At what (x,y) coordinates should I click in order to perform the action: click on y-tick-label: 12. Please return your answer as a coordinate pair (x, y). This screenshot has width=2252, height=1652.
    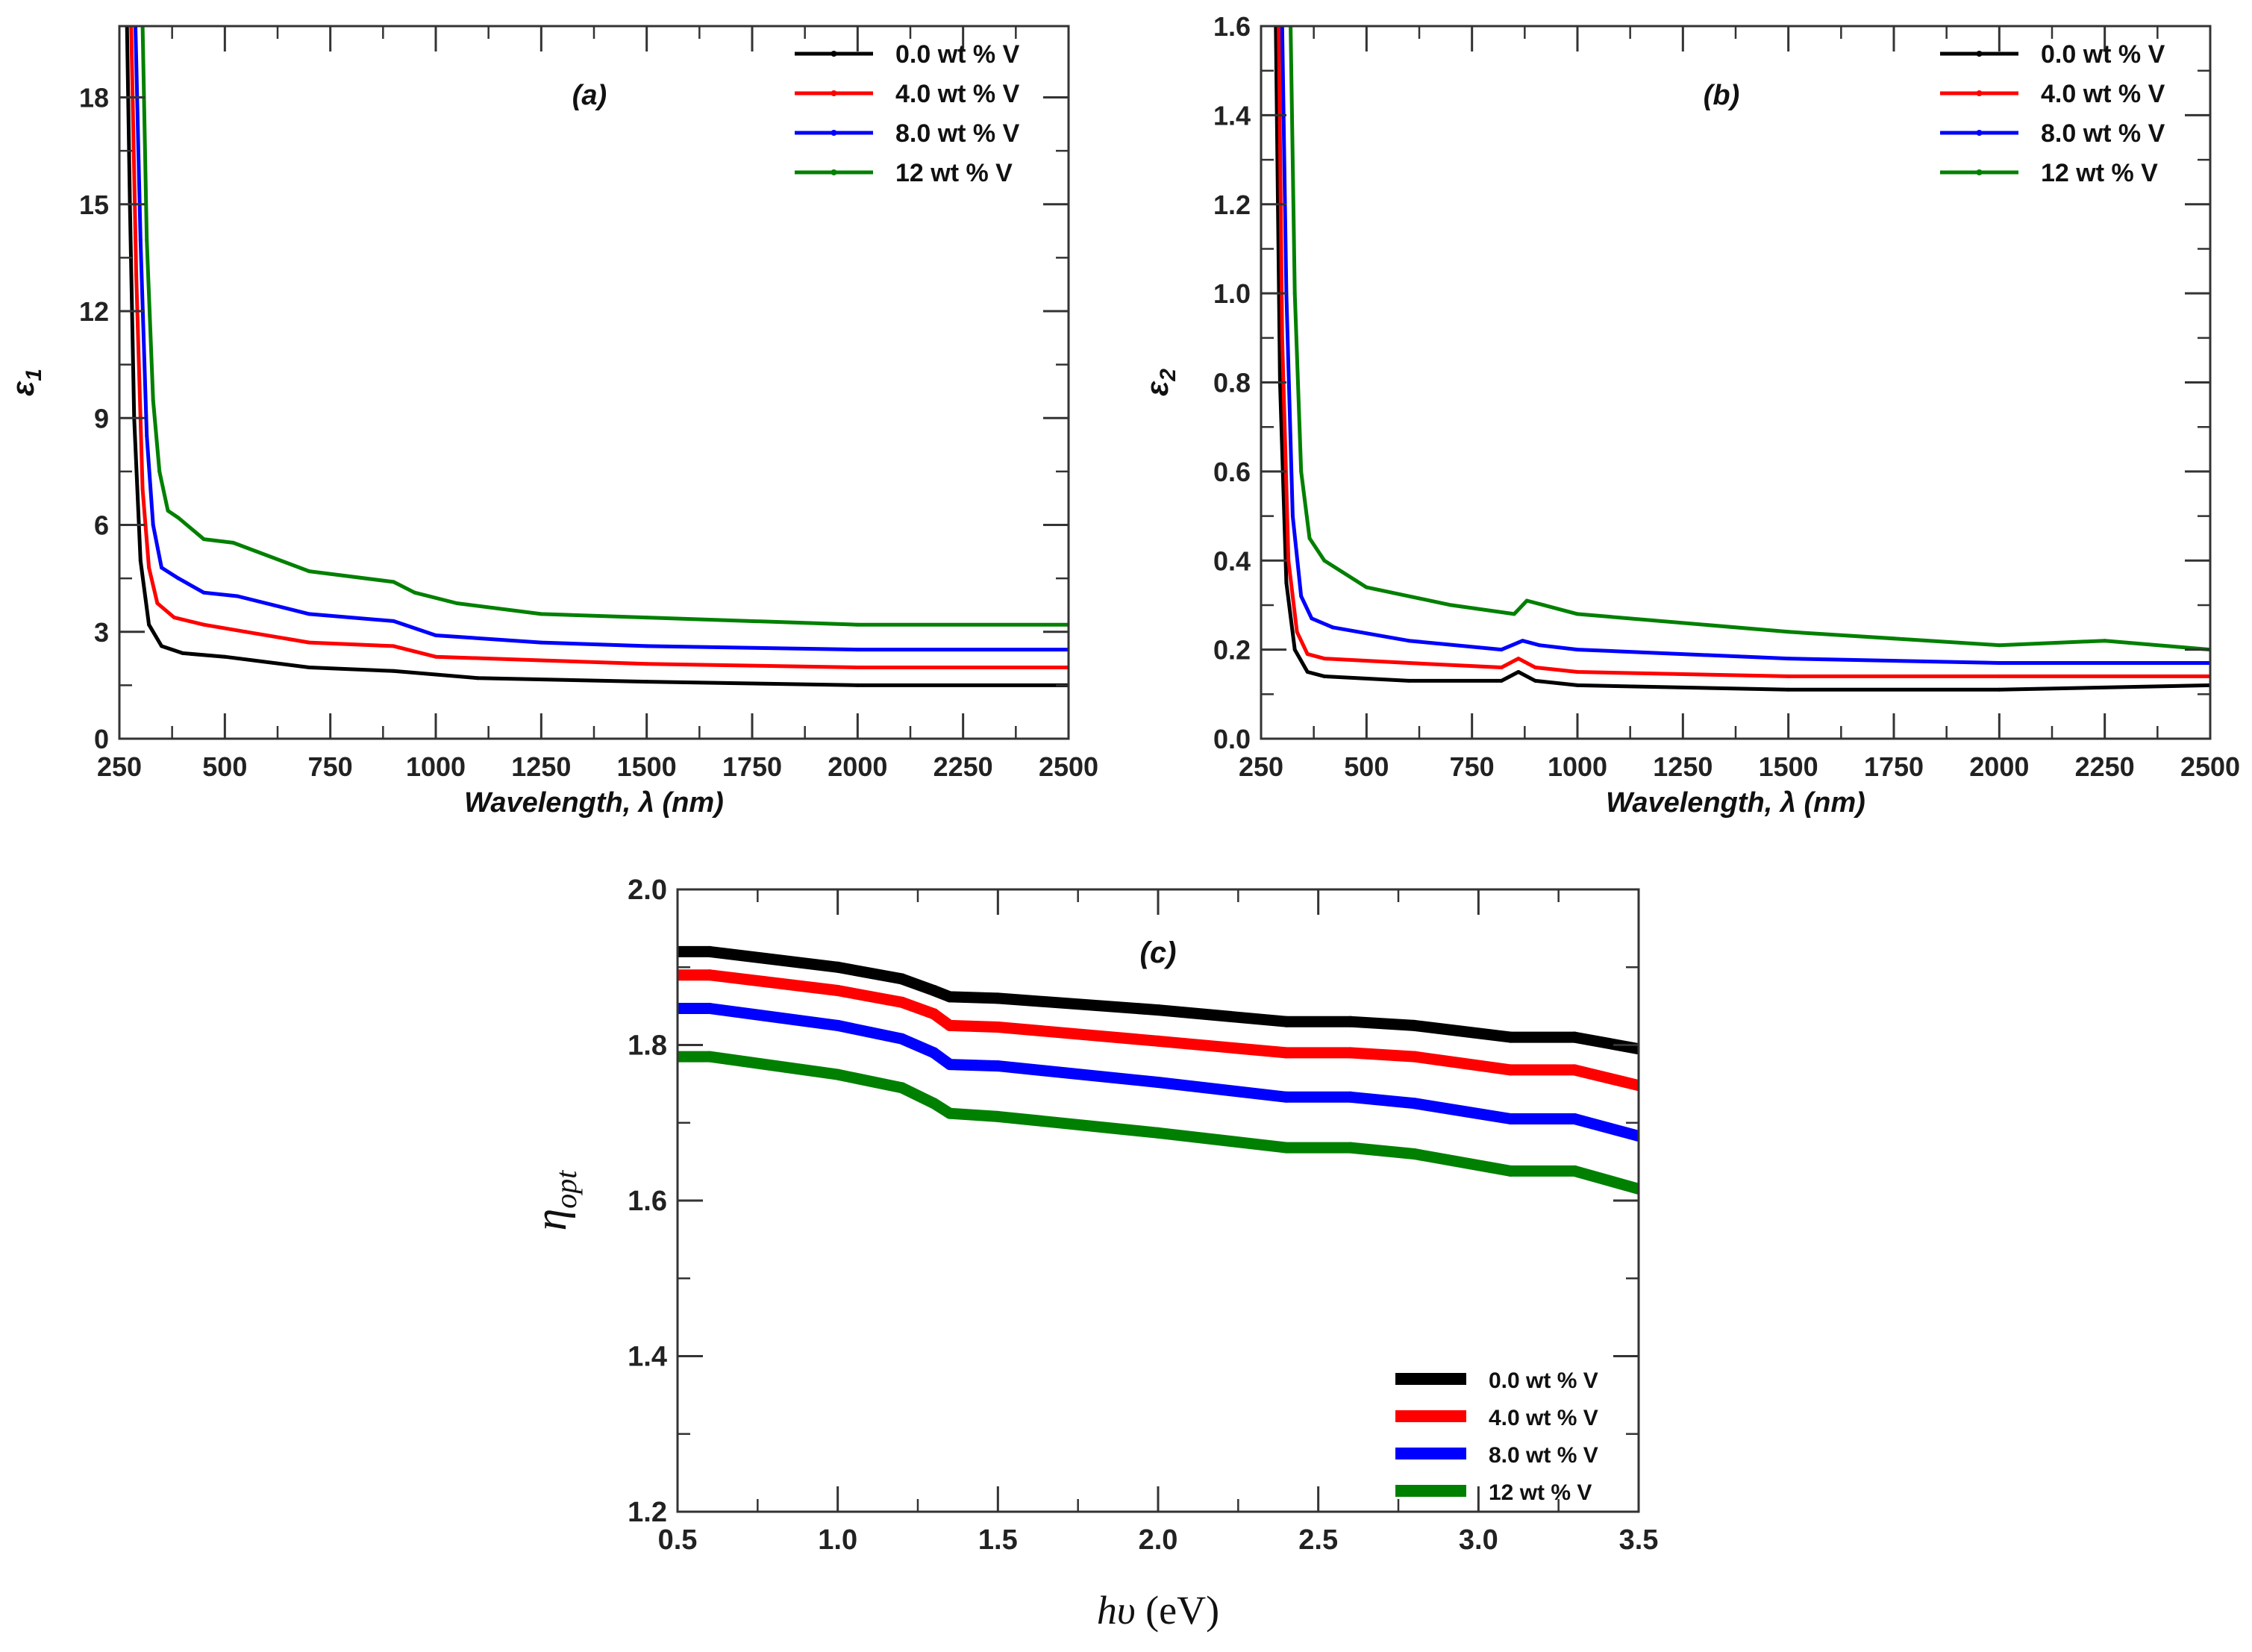
    Looking at the image, I should click on (94, 312).